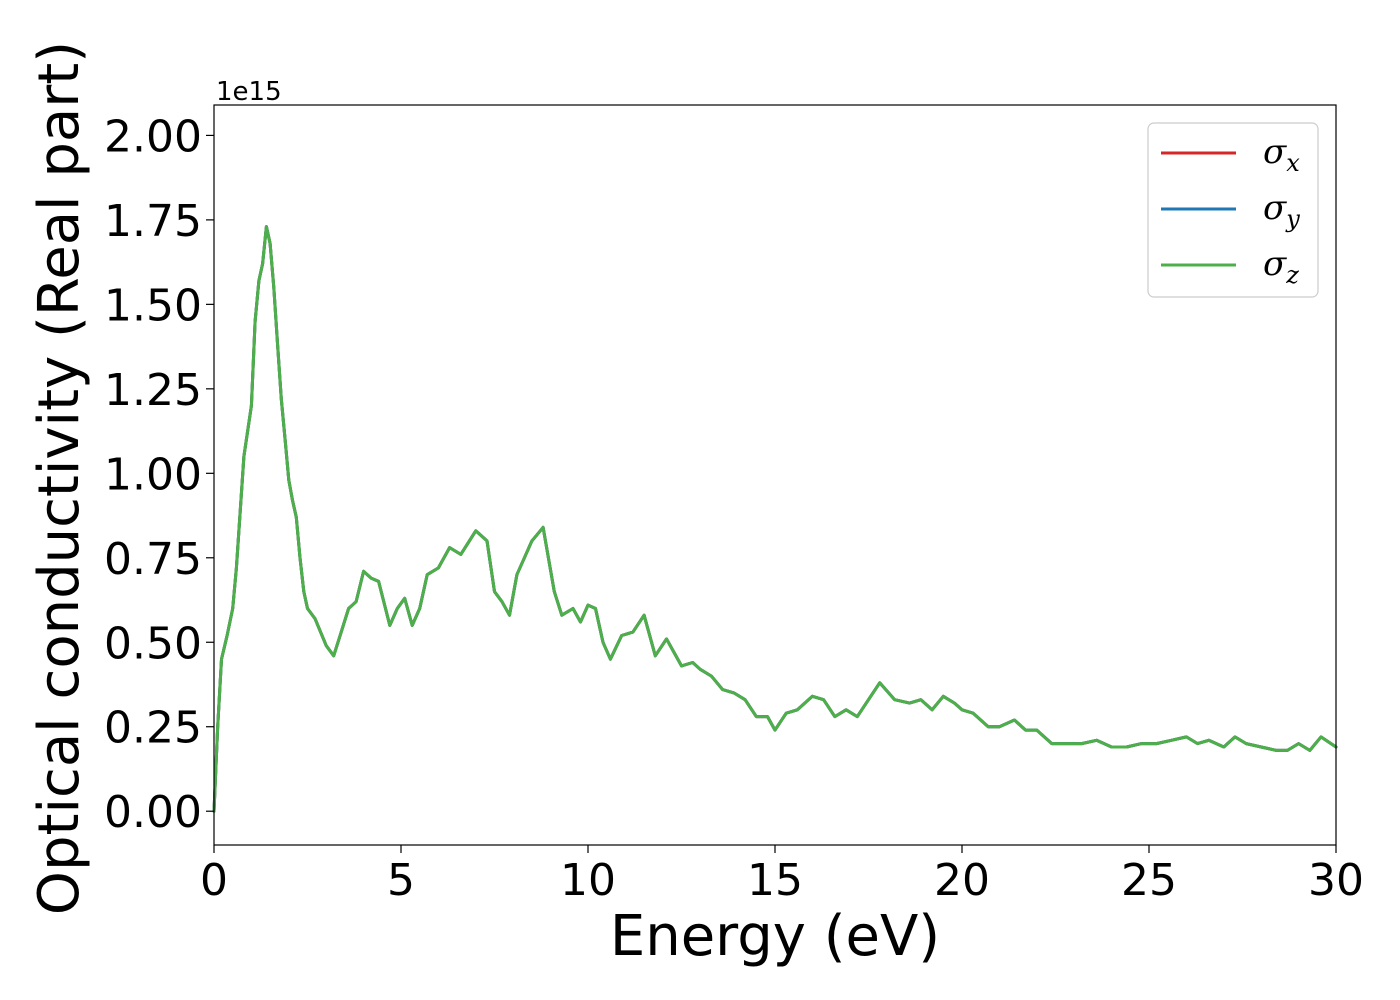 Image resolution: width=1400 pixels, height=1000 pixels. I want to click on y-tick-label: 1.00, so click(153, 474).